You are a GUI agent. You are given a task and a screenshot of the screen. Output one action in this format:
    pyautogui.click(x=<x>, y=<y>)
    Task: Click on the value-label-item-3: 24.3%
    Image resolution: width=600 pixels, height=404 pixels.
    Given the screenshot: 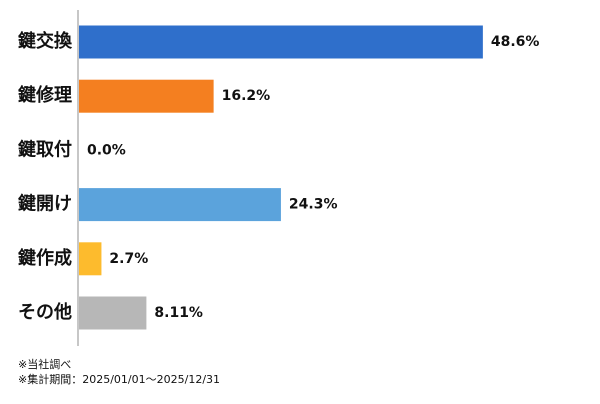 What is the action you would take?
    pyautogui.click(x=313, y=205)
    